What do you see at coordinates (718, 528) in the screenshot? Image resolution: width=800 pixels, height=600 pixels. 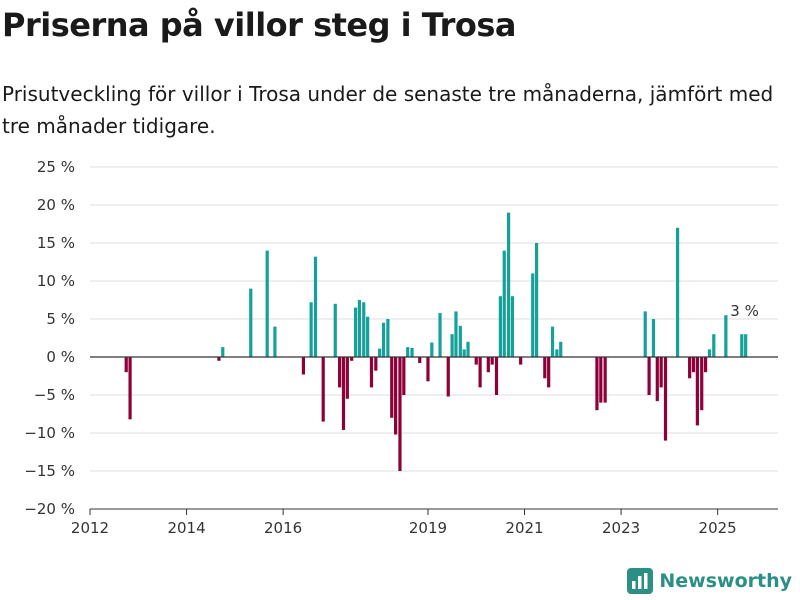 I see `x-tick-label: 2025` at bounding box center [718, 528].